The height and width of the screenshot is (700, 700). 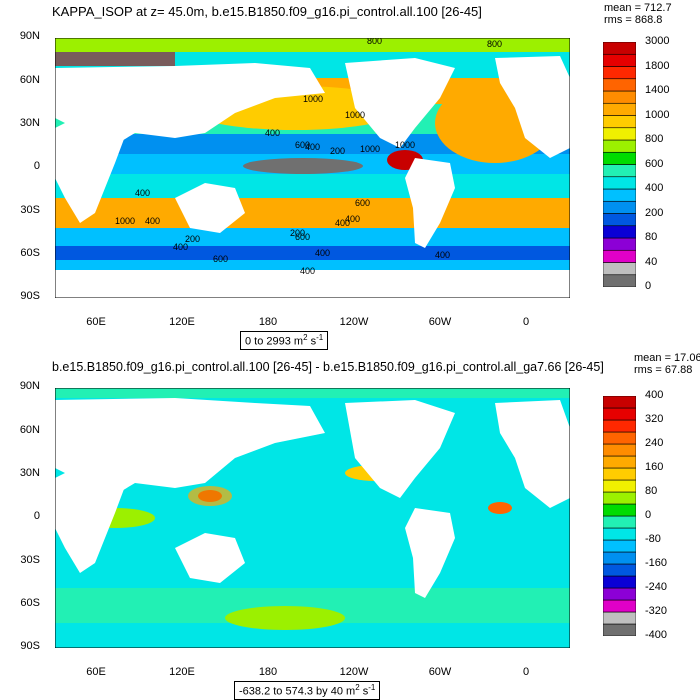 What do you see at coordinates (526, 672) in the screenshot?
I see `bottom-xtick-0: 0` at bounding box center [526, 672].